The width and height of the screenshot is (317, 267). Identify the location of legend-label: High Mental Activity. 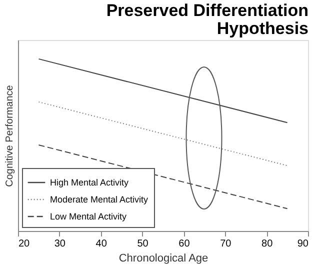
(90, 183).